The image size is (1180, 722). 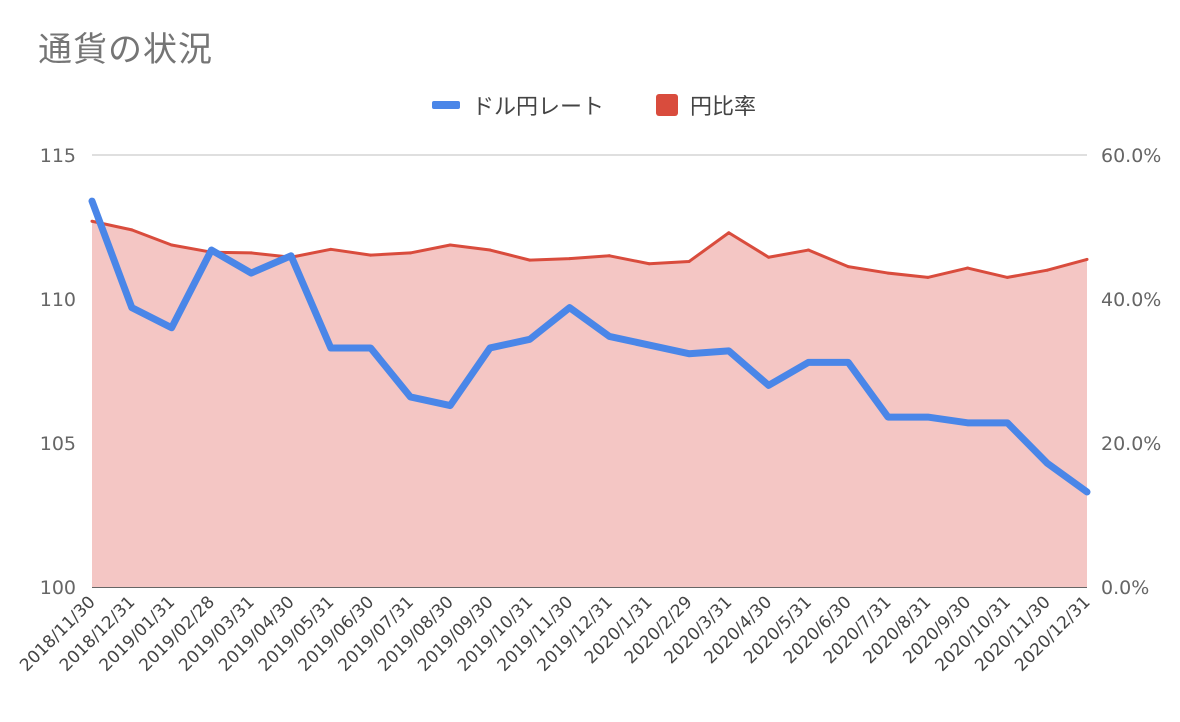 I want to click on left-axis-tick-label: 100, so click(x=58, y=588).